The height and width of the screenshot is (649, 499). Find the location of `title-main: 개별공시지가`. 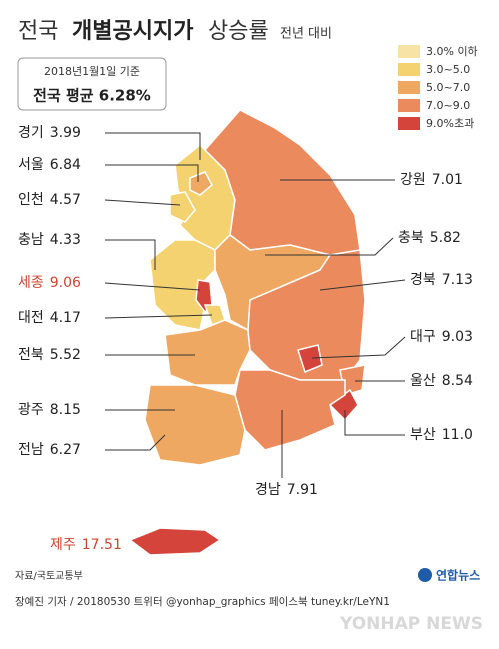

title-main: 개별공시지가 is located at coordinates (132, 31).